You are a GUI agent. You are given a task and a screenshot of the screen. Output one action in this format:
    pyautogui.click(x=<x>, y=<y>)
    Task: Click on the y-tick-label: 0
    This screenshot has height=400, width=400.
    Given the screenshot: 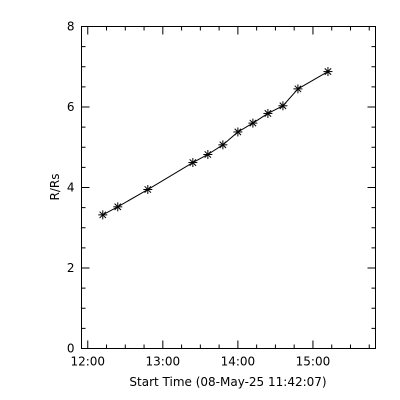 What is the action you would take?
    pyautogui.click(x=71, y=349)
    